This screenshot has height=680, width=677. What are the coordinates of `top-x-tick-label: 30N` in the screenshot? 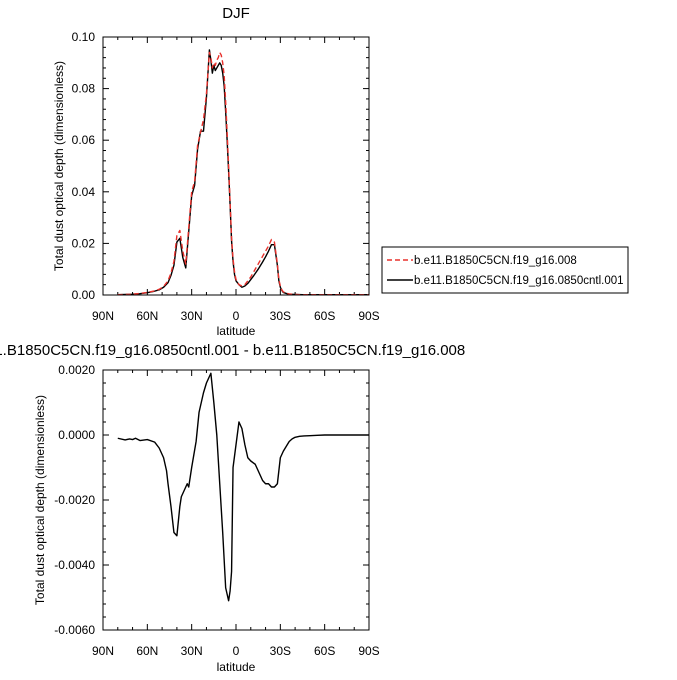 It's located at (192, 316).